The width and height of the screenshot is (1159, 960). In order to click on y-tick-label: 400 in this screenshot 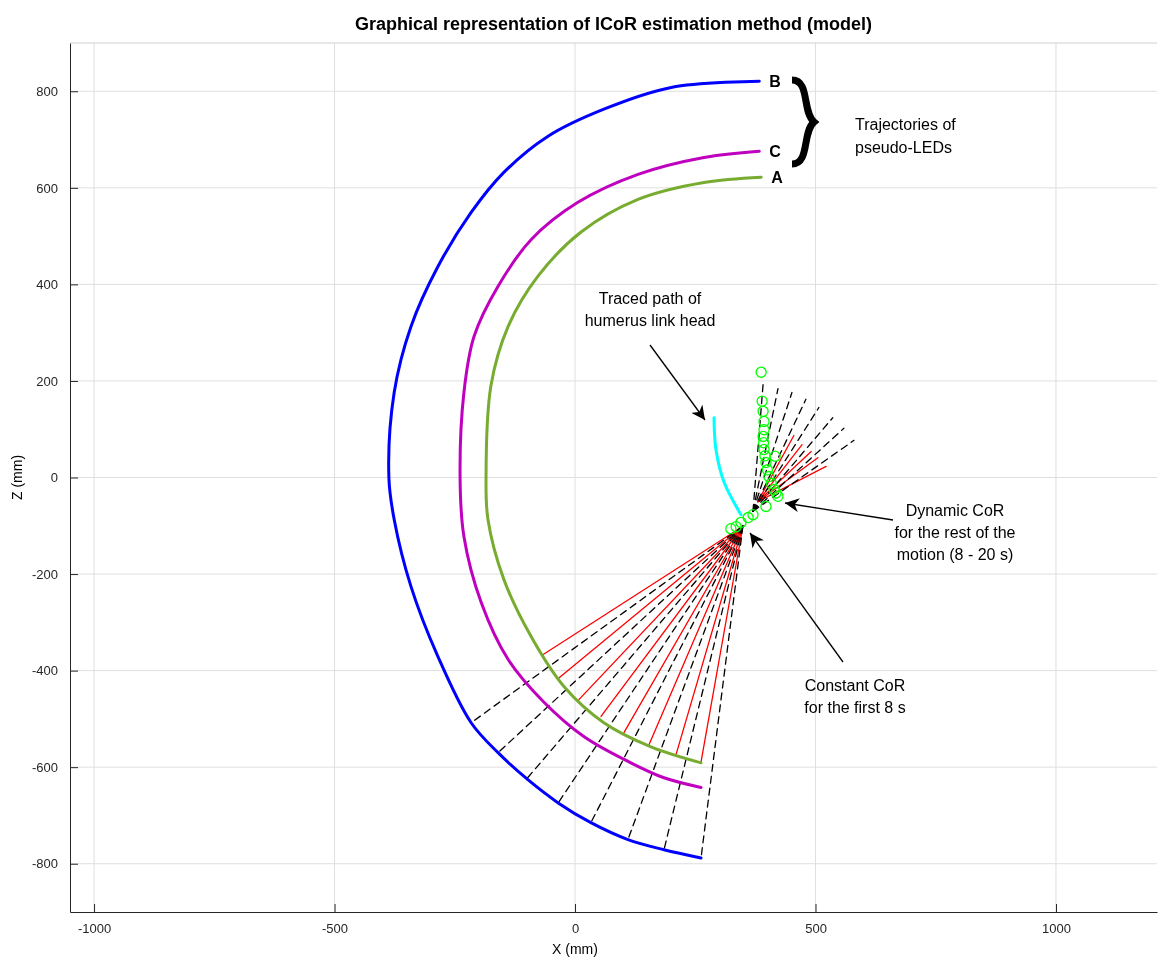, I will do `click(47, 285)`.